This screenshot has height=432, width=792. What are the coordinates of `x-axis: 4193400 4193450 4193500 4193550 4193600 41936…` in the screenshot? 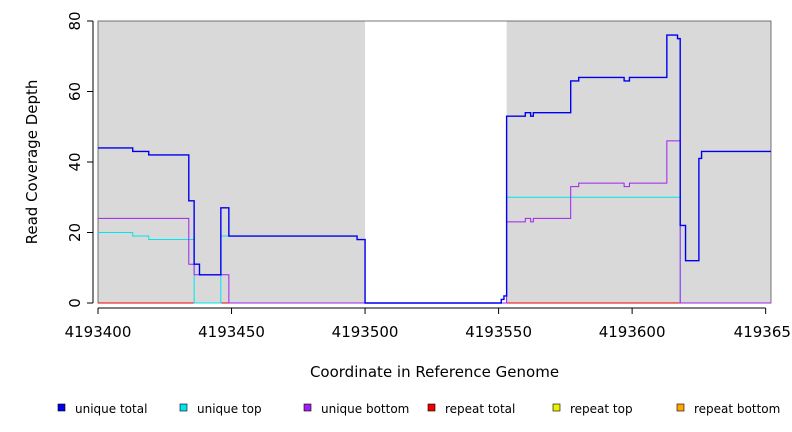 It's located at (428, 324).